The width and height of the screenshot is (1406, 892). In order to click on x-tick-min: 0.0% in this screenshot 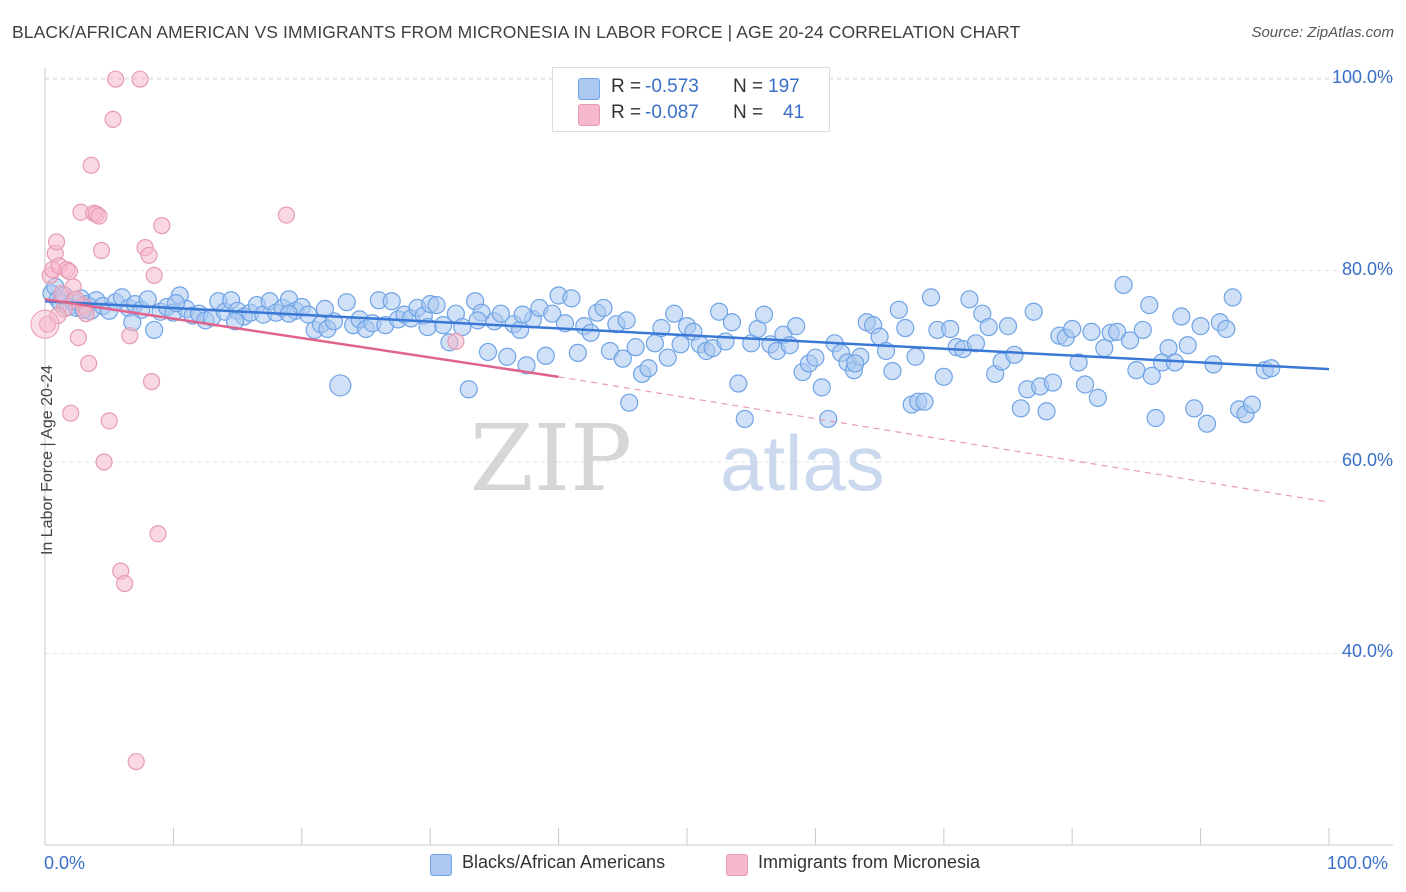, I will do `click(65, 863)`.